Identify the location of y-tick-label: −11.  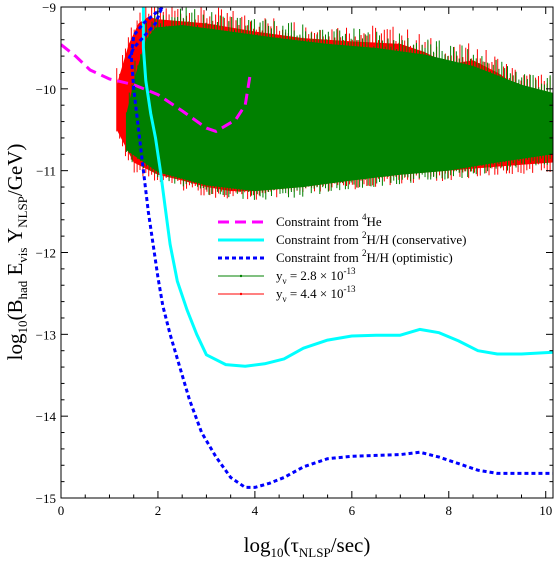
(46, 171).